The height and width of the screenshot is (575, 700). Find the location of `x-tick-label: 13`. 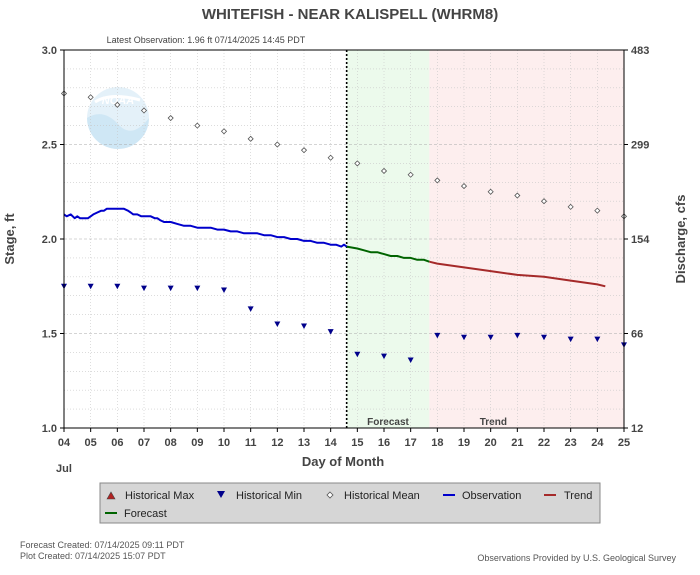

x-tick-label: 13 is located at coordinates (304, 443).